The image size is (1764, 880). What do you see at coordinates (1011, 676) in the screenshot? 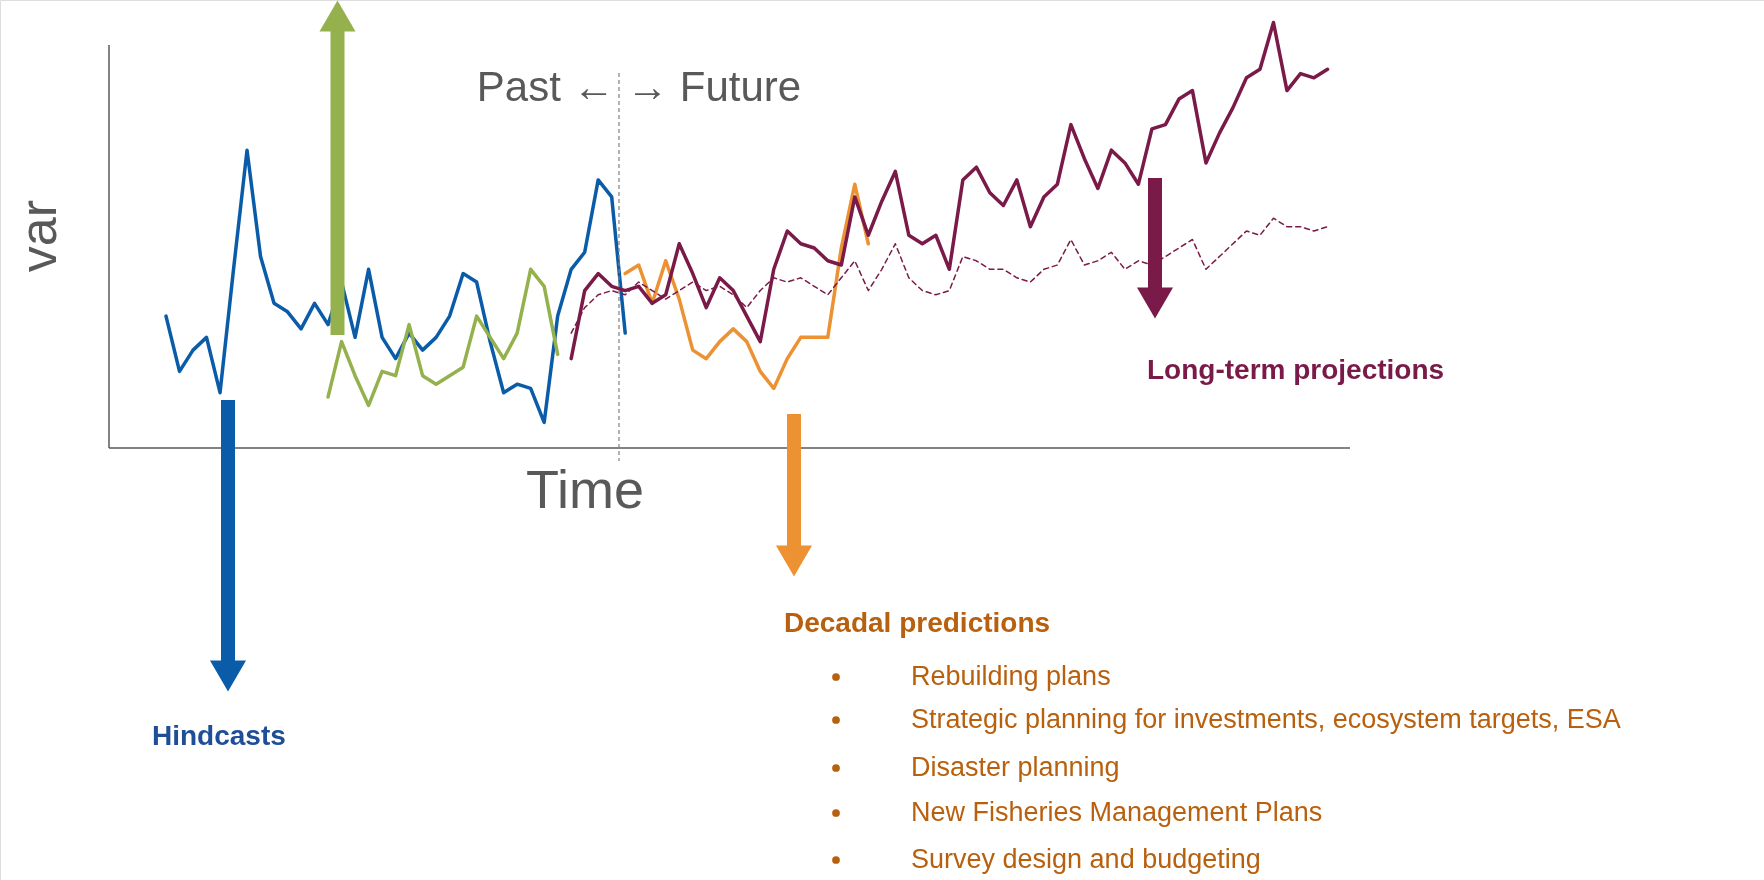
I see `text: Rebuilding plans` at bounding box center [1011, 676].